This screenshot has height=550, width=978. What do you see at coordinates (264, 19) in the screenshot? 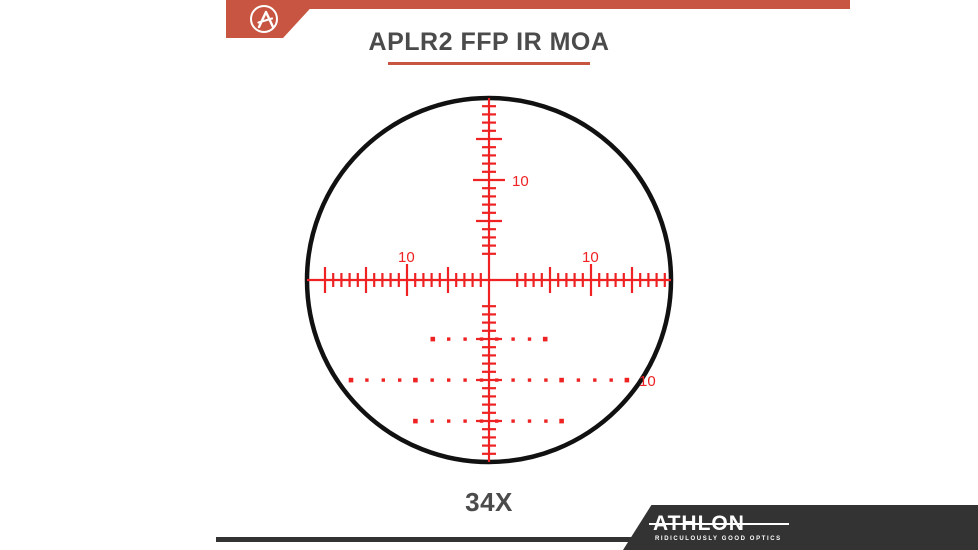
I see `athlon-a-circle-icon` at bounding box center [264, 19].